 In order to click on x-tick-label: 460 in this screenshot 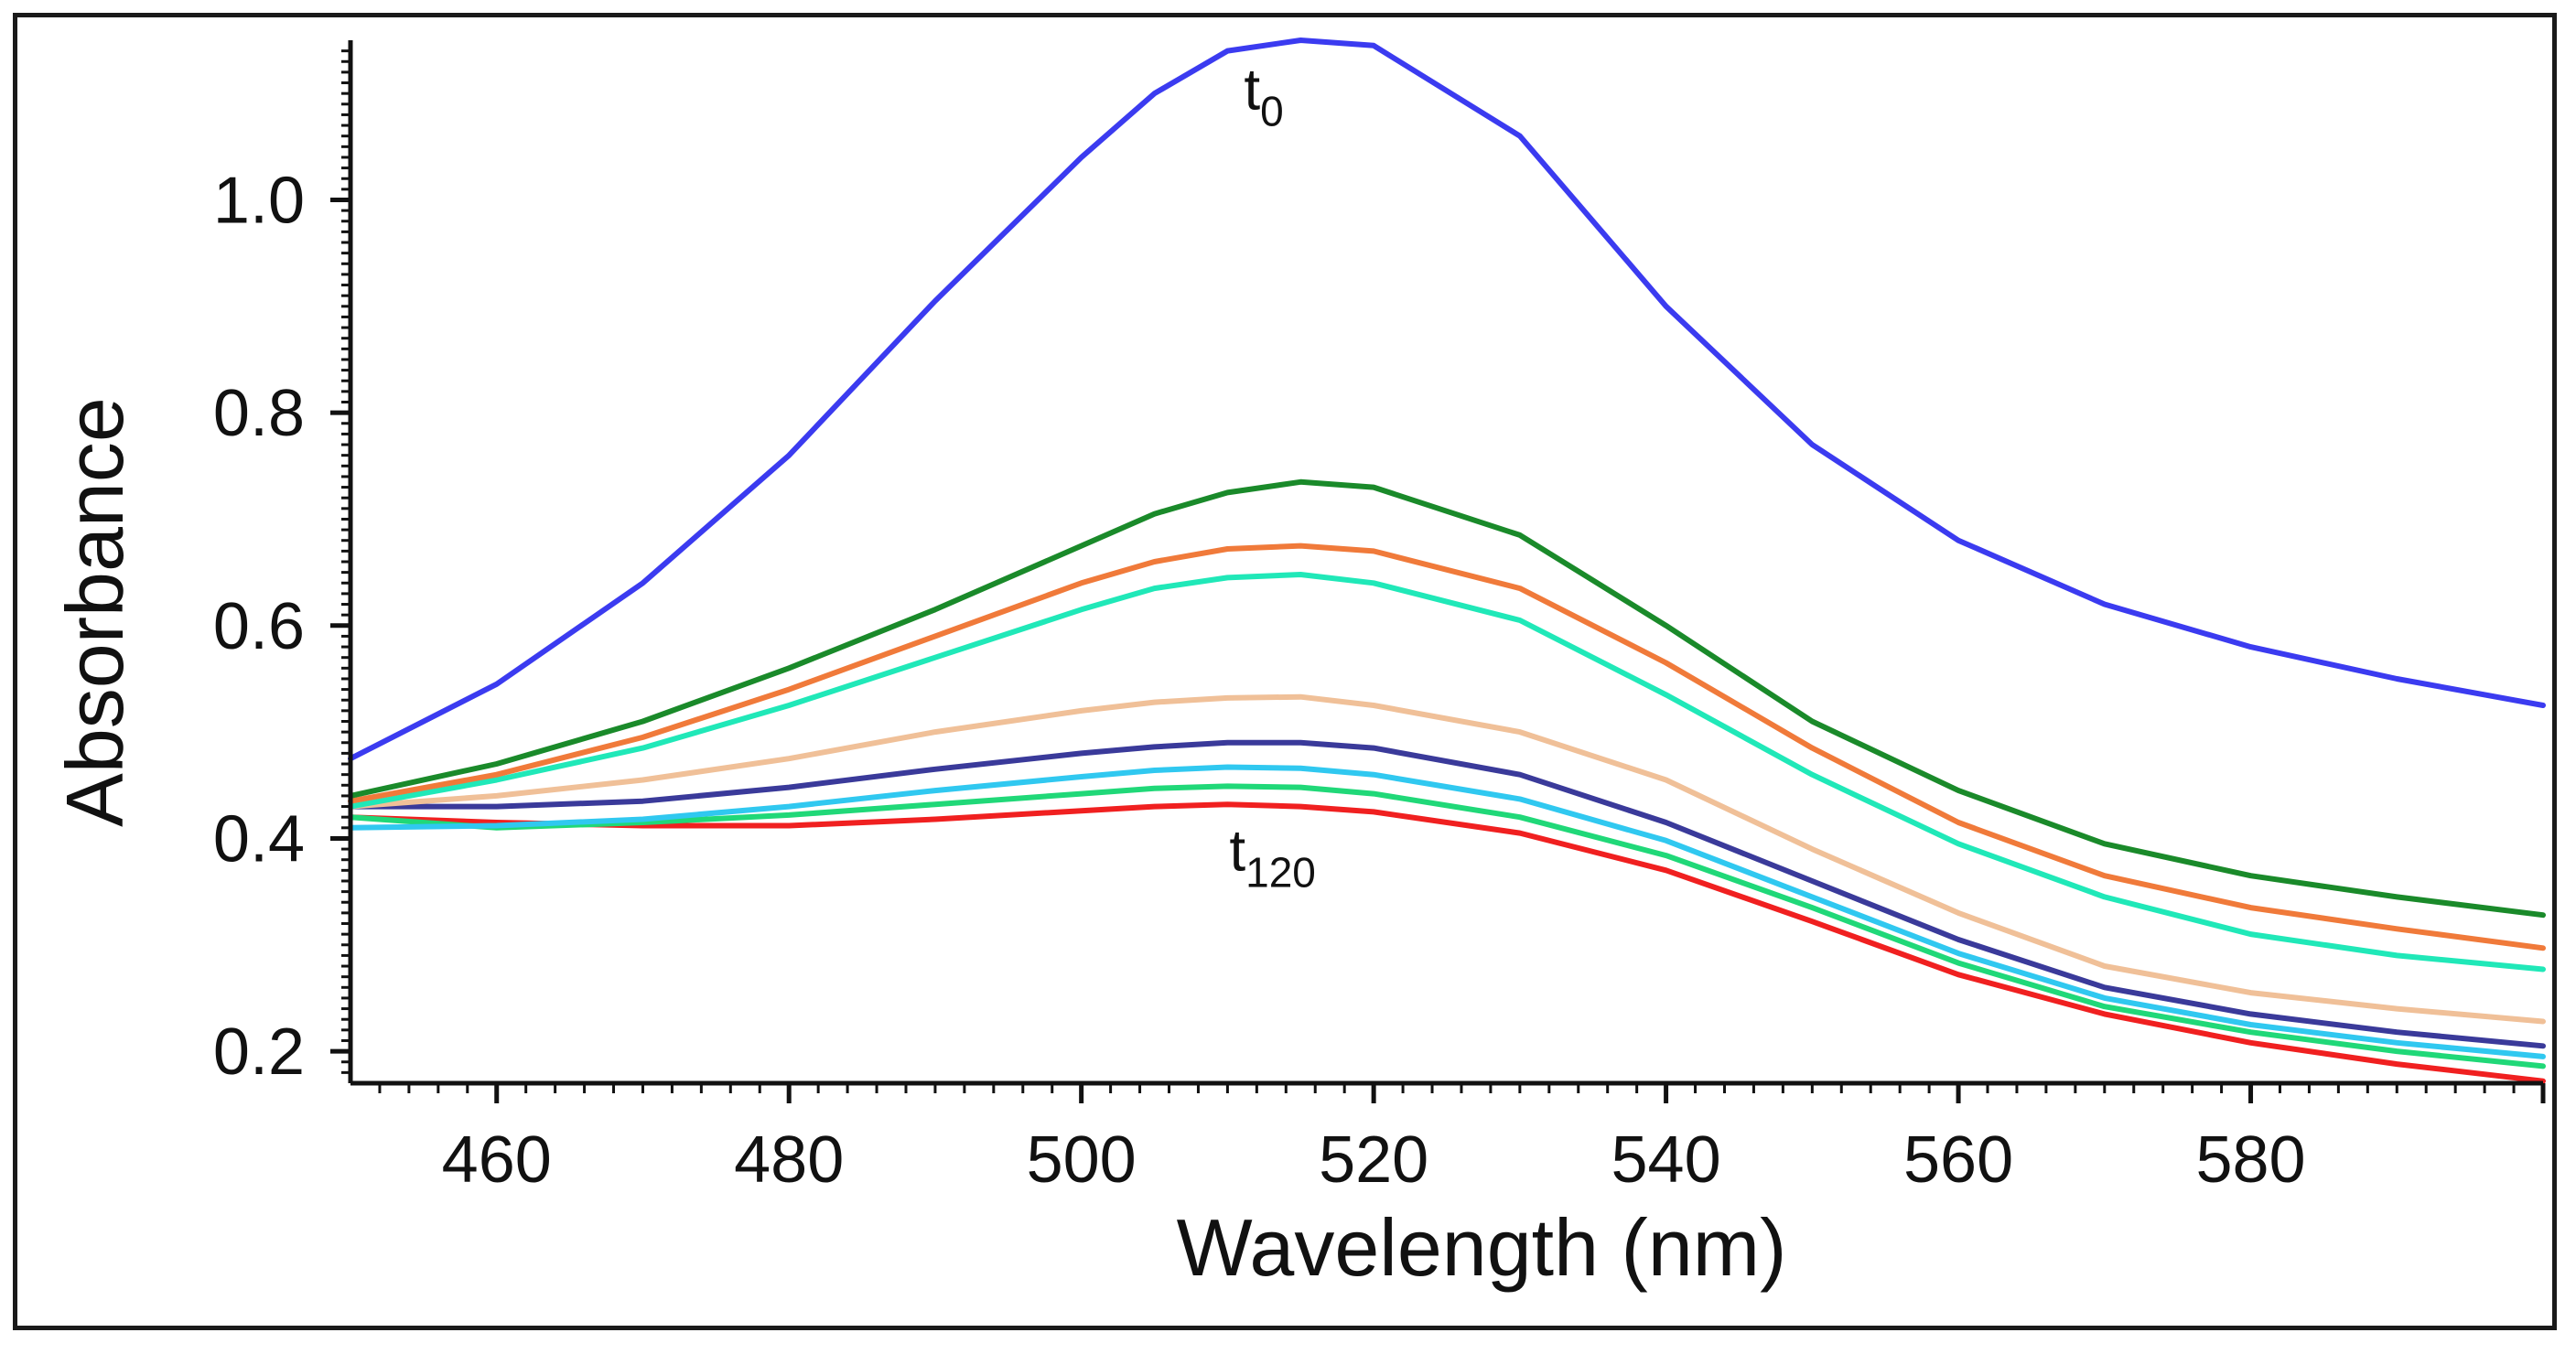, I will do `click(497, 1160)`.